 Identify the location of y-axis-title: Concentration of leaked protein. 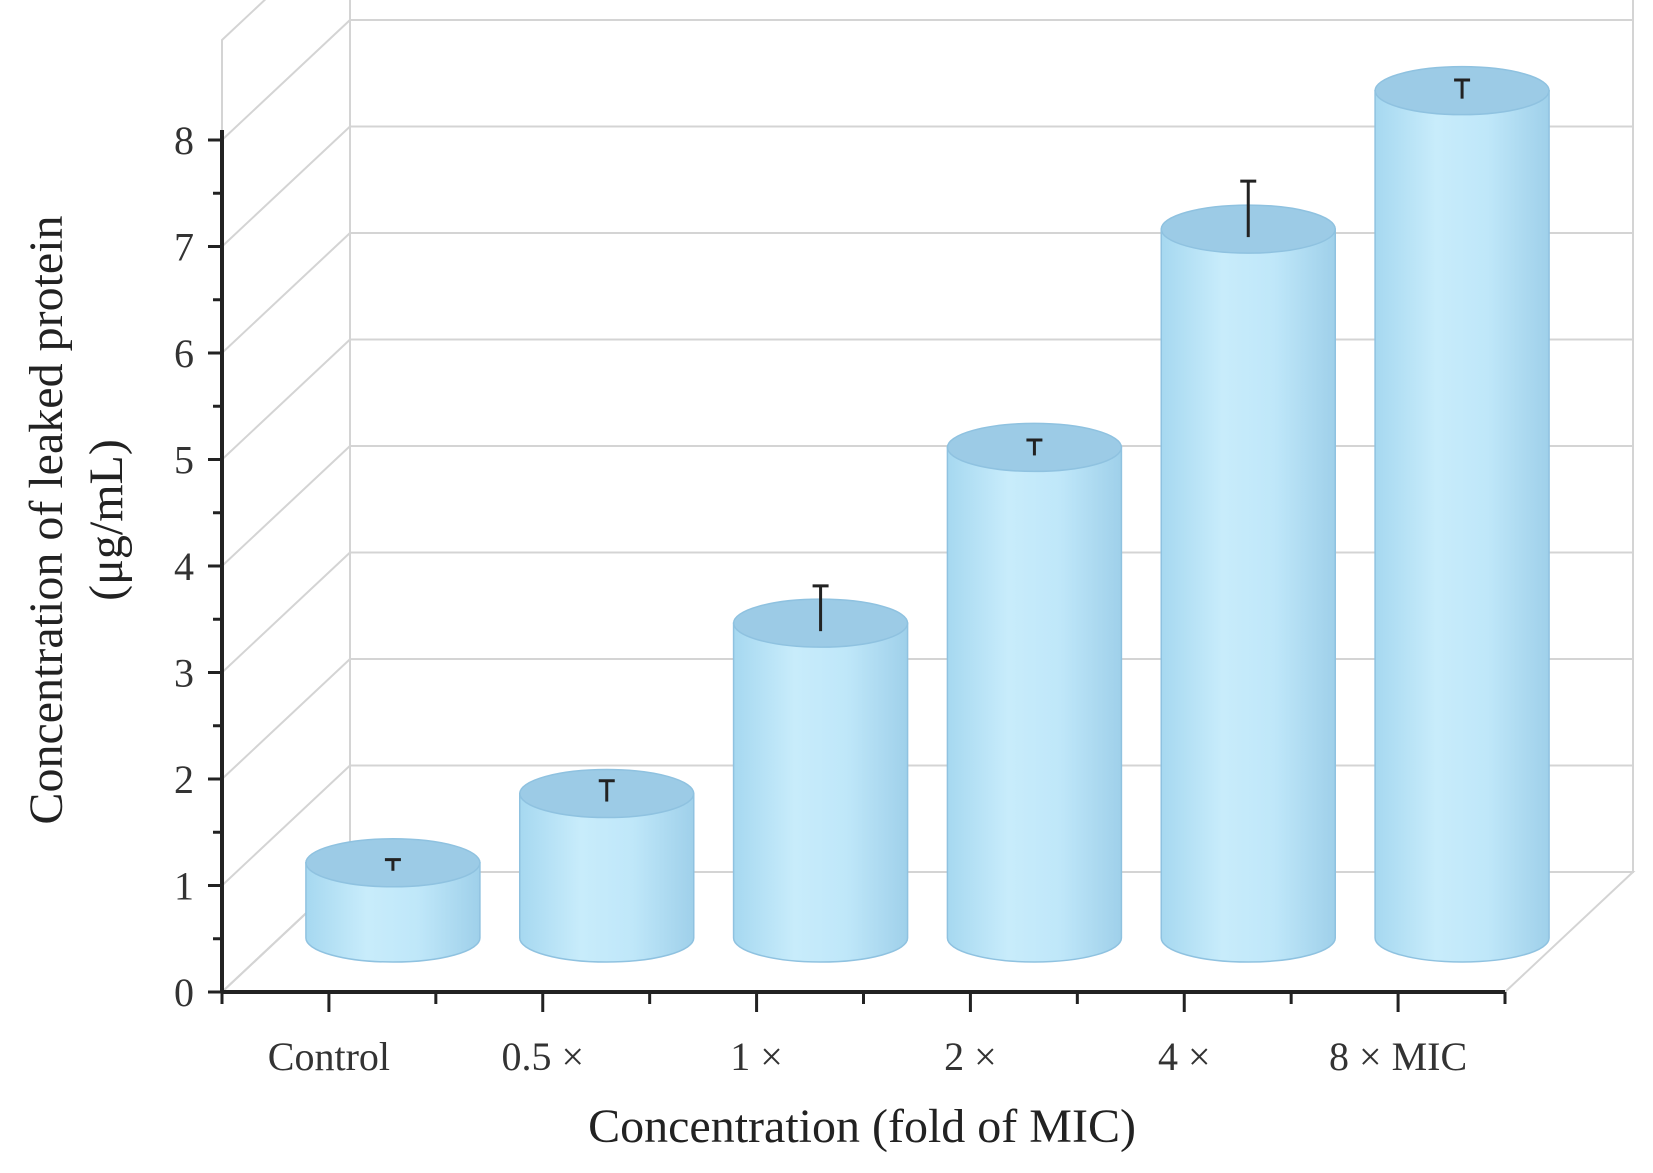
(46, 519).